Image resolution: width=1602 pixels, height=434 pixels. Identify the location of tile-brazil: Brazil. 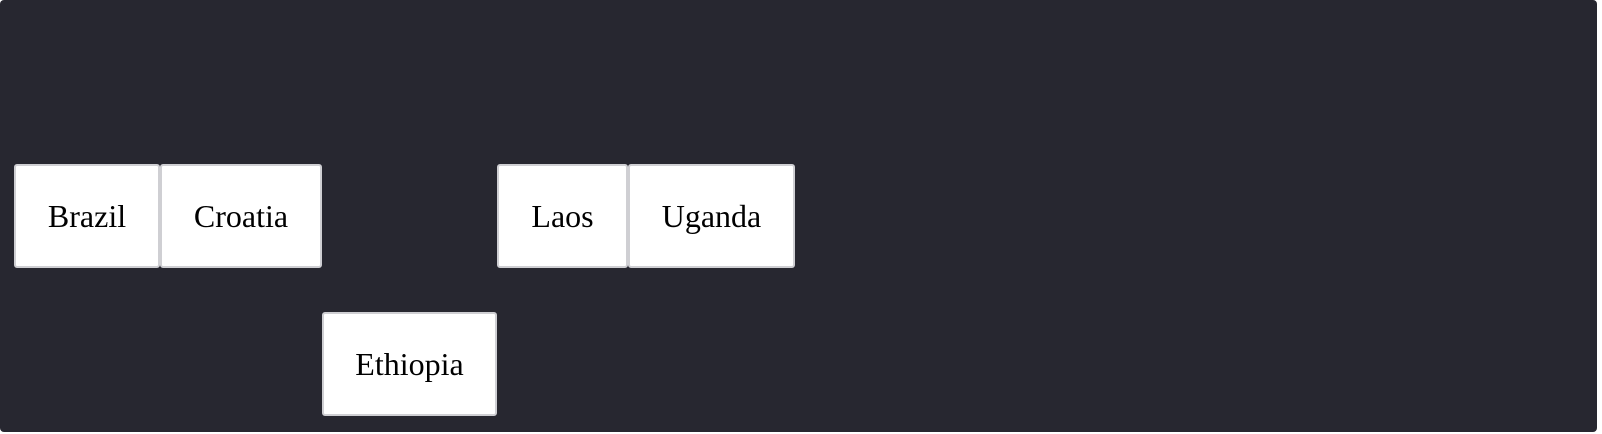
(87, 216).